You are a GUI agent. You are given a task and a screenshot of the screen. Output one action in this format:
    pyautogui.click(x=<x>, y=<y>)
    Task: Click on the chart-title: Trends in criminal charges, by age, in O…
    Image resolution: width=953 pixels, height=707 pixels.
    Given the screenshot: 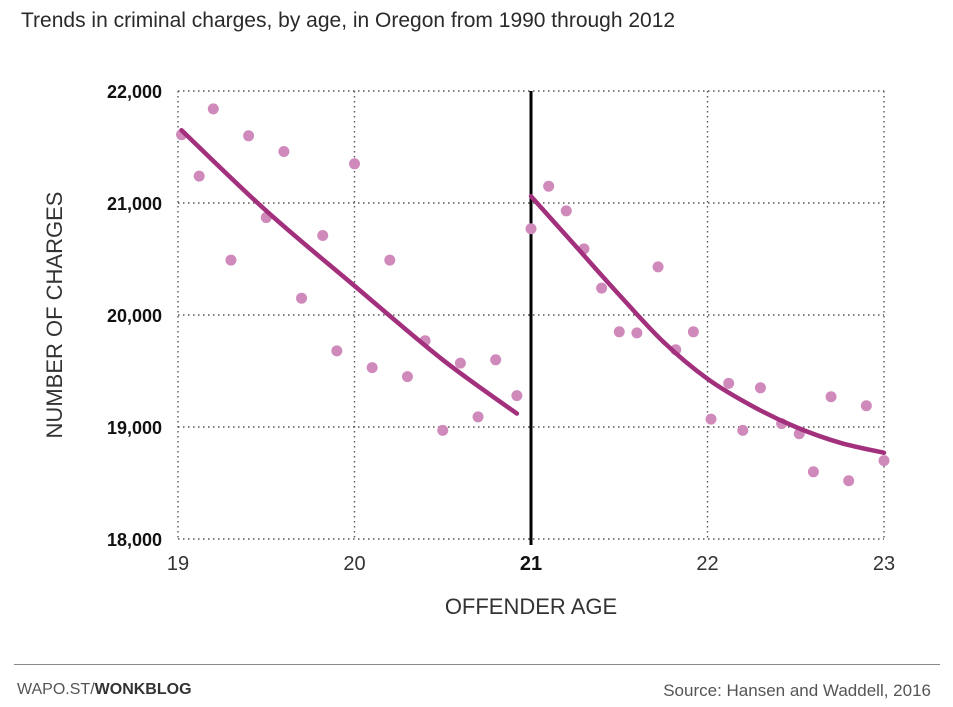 What is the action you would take?
    pyautogui.click(x=348, y=20)
    